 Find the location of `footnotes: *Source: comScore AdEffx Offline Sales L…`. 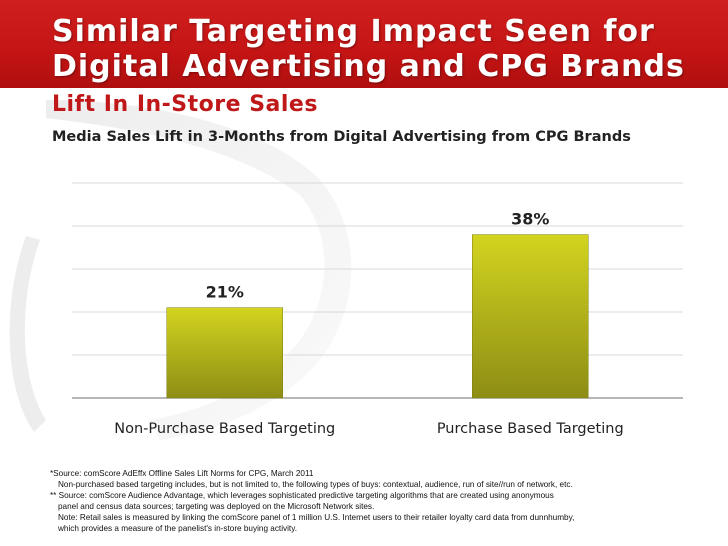

footnotes: *Source: comScore AdEffx Offline Sales L… is located at coordinates (370, 501).